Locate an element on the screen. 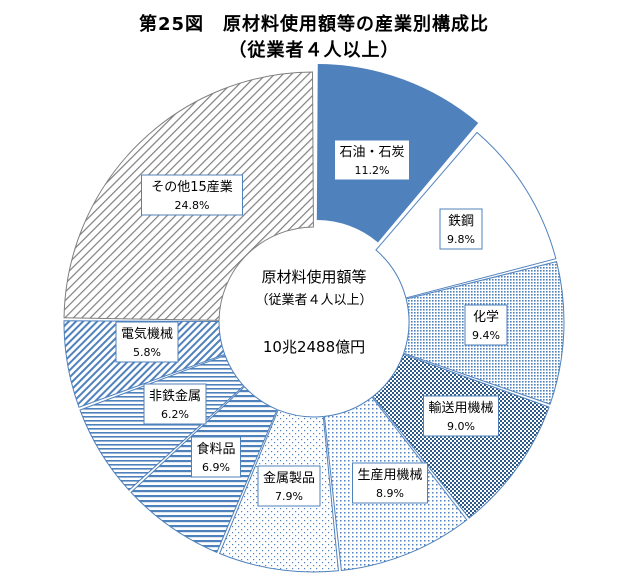 The width and height of the screenshot is (628, 574). slice-label-value-2: 9.4% is located at coordinates (486, 335).